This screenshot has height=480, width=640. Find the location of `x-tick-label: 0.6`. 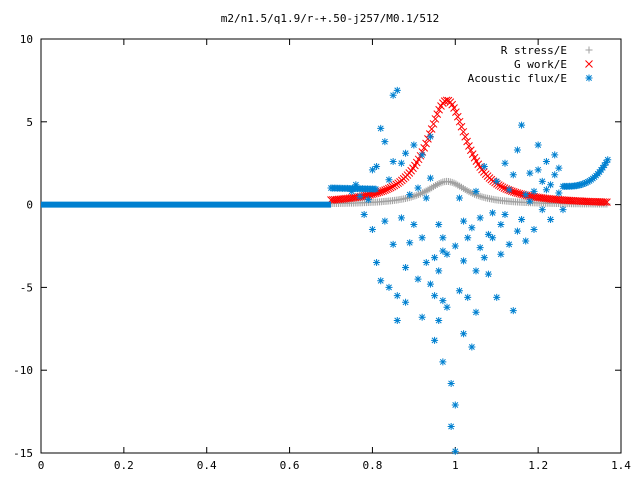

x-tick-label: 0.6 is located at coordinates (290, 465).